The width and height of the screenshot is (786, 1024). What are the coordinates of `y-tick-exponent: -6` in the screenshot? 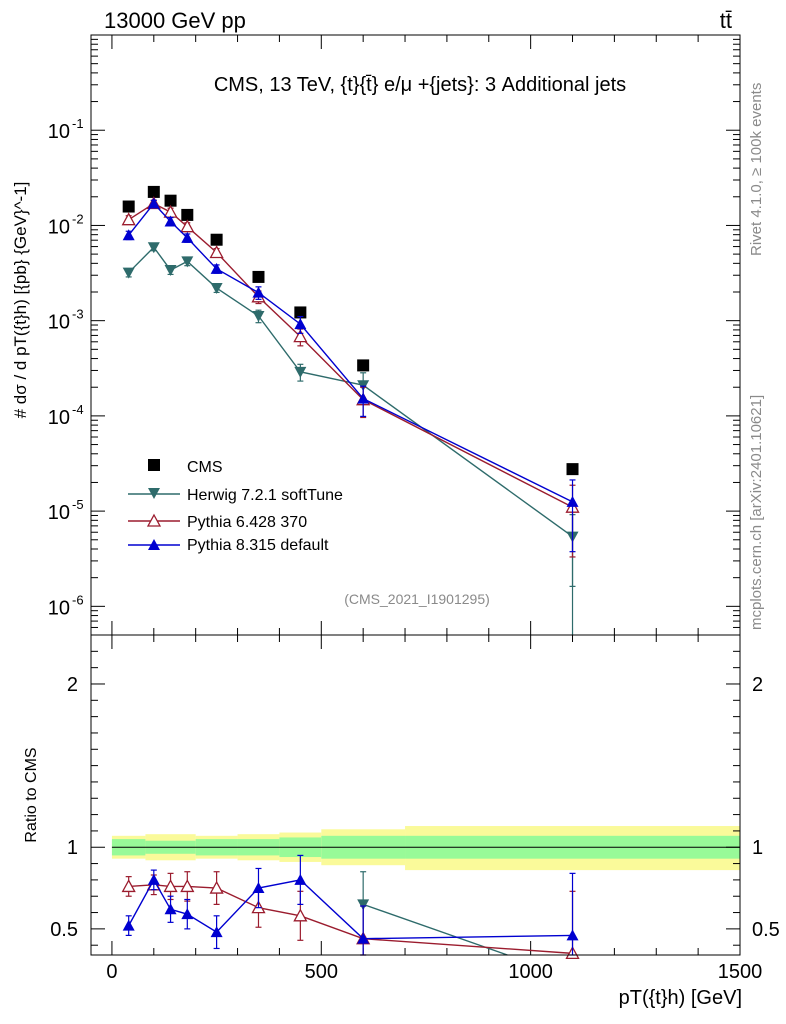 It's located at (78, 599).